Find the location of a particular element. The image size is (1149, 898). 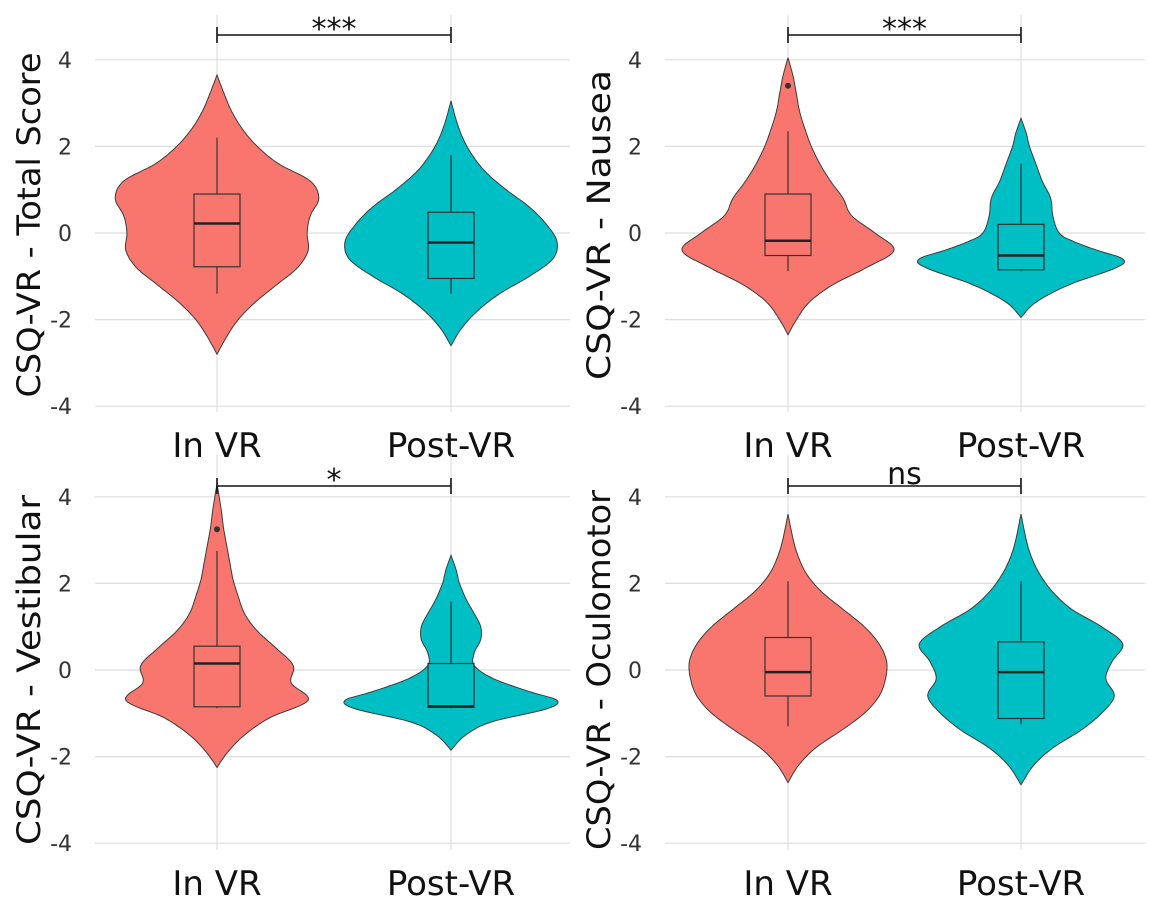

y-axis-title: CSQ-VR - Vestibular is located at coordinates (29, 669).